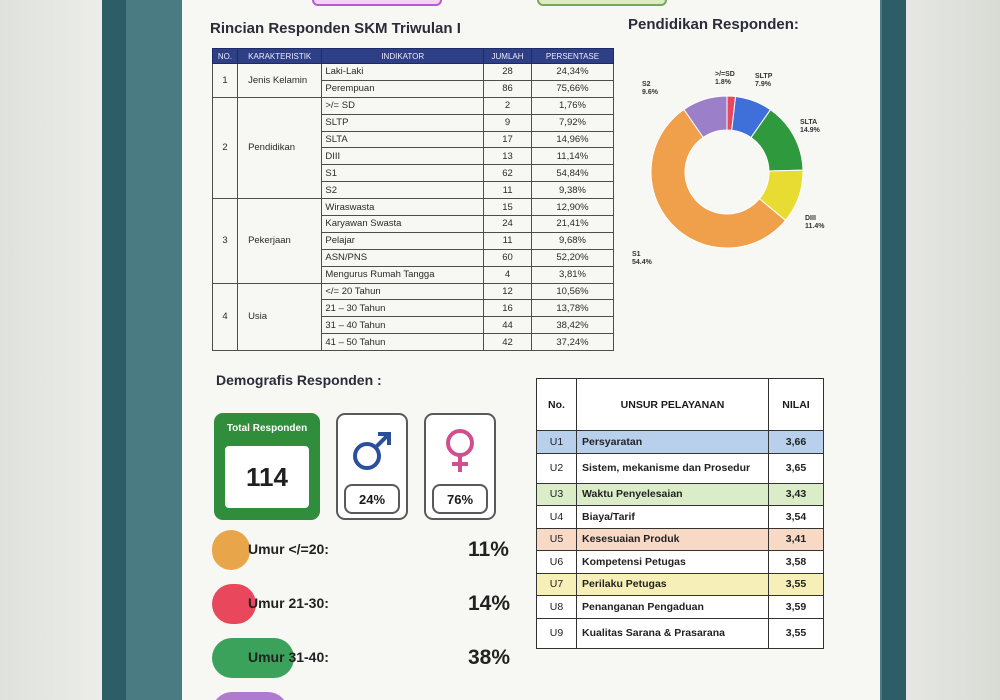  Describe the element at coordinates (556, 494) in the screenshot. I see `service-no: U3` at that location.